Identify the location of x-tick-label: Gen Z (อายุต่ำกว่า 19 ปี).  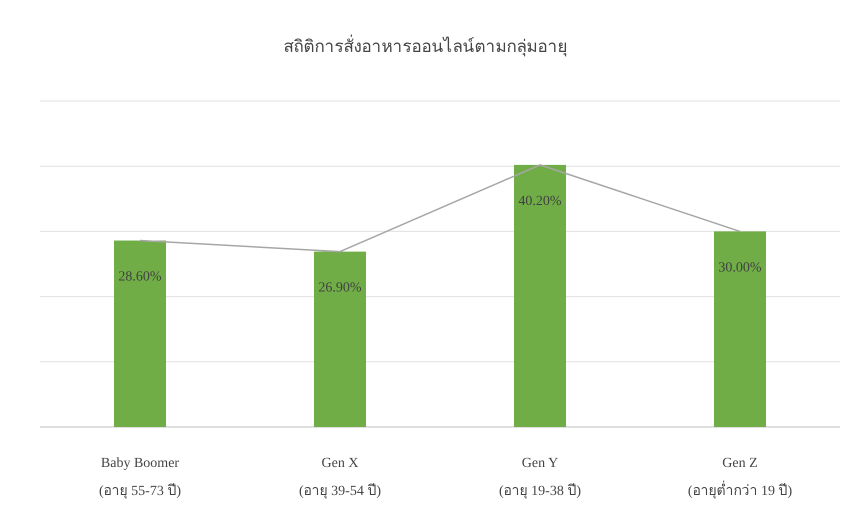
(740, 477).